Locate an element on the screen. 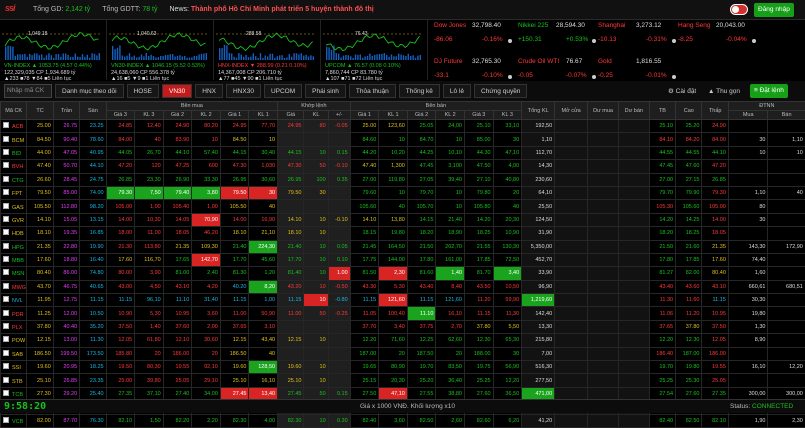  tab-phái-sinh: Phái sinh is located at coordinates (325, 91).